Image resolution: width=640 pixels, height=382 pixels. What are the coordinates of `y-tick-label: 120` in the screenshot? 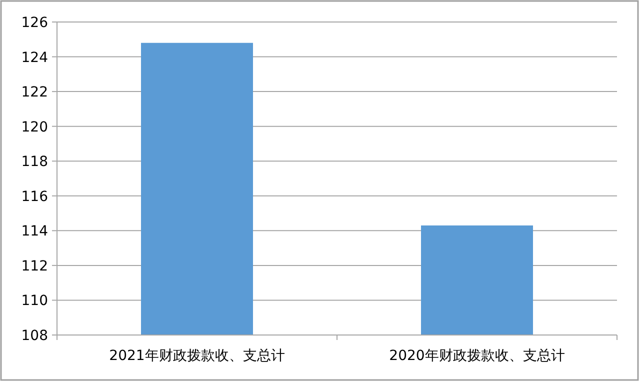 It's located at (34, 127).